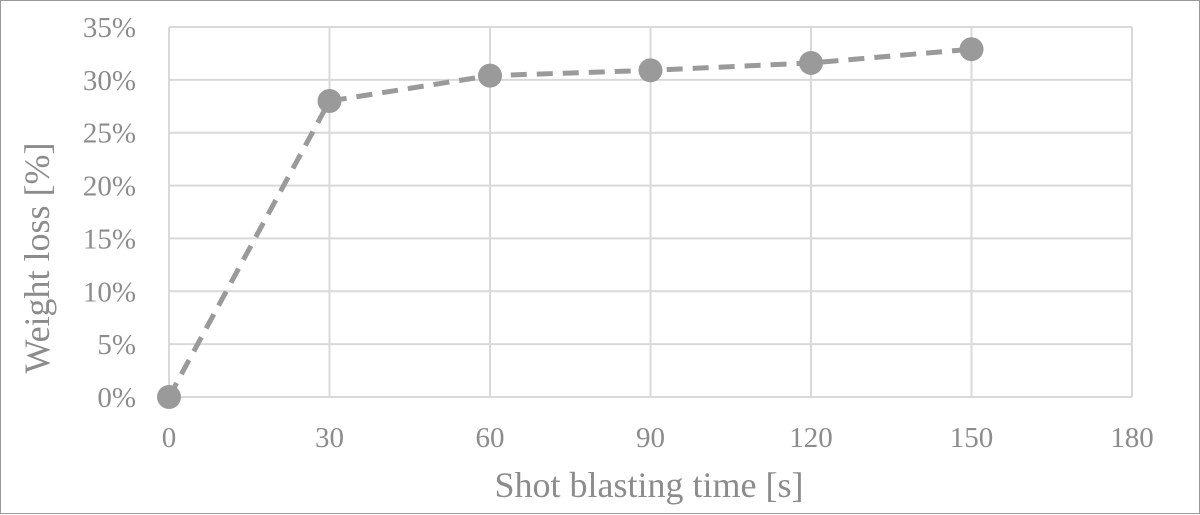  What do you see at coordinates (490, 438) in the screenshot?
I see `x-tick-label: 60` at bounding box center [490, 438].